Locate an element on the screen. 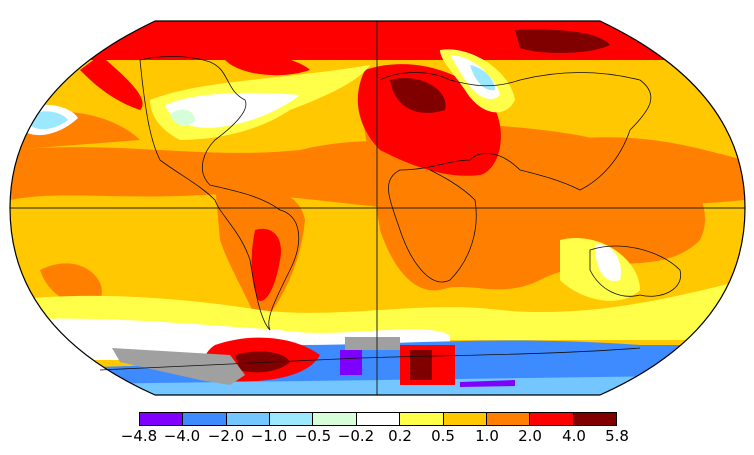  tick-label: −0.5 is located at coordinates (313, 436).